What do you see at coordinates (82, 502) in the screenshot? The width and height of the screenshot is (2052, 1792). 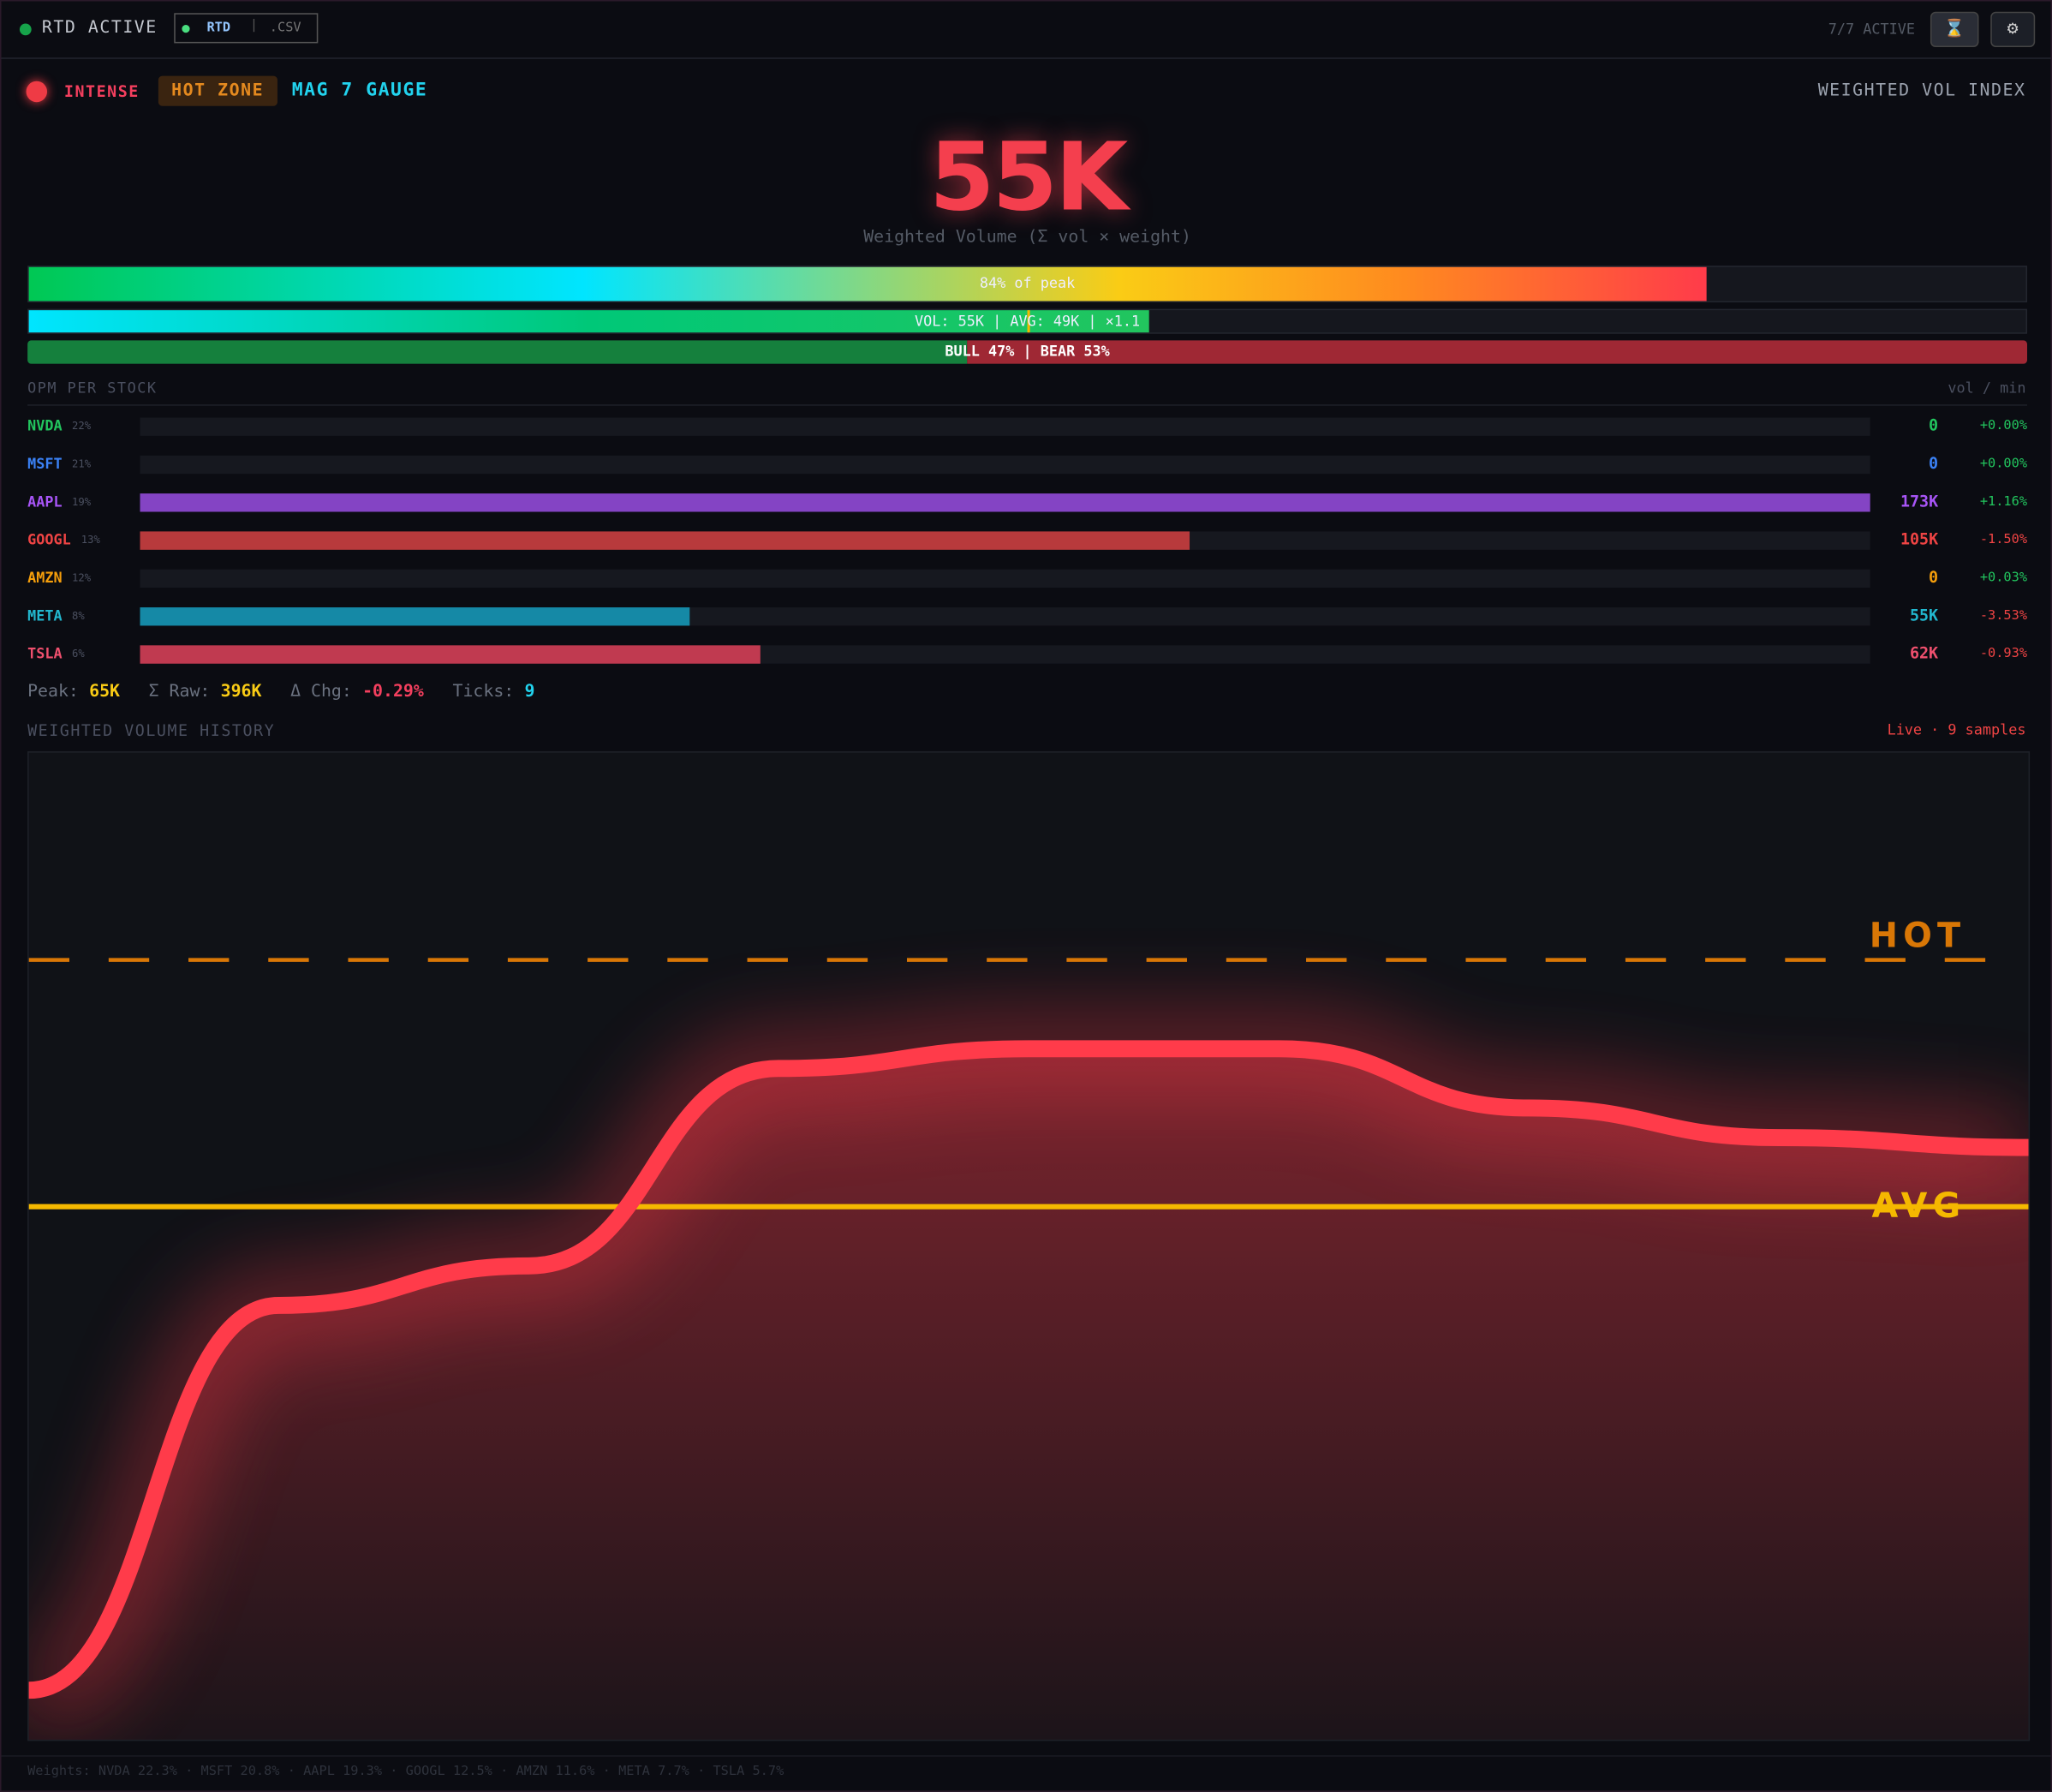 I see `weight: 19%` at bounding box center [82, 502].